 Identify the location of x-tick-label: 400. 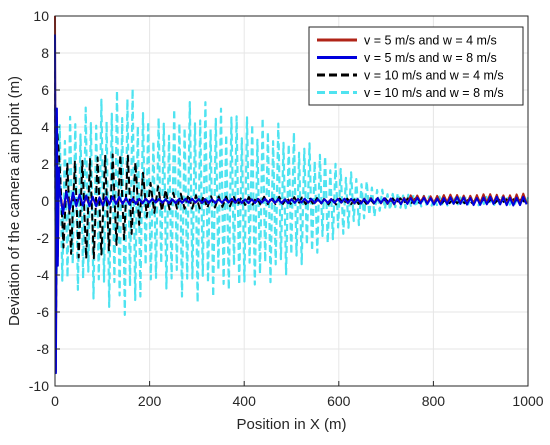
(245, 401).